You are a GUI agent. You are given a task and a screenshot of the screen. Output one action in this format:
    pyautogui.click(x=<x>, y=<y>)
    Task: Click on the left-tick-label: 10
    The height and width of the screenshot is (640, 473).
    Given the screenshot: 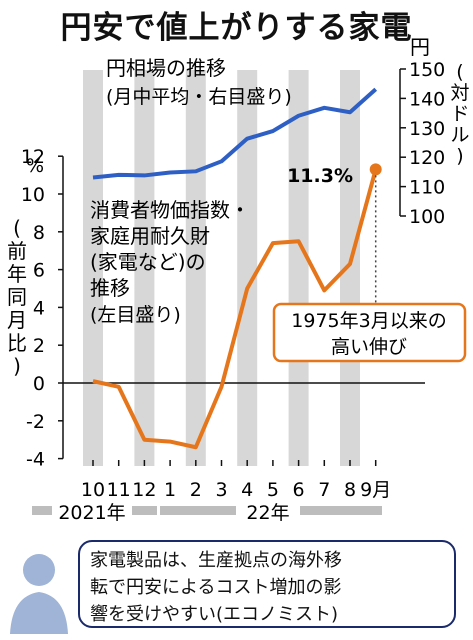 What is the action you would take?
    pyautogui.click(x=33, y=195)
    